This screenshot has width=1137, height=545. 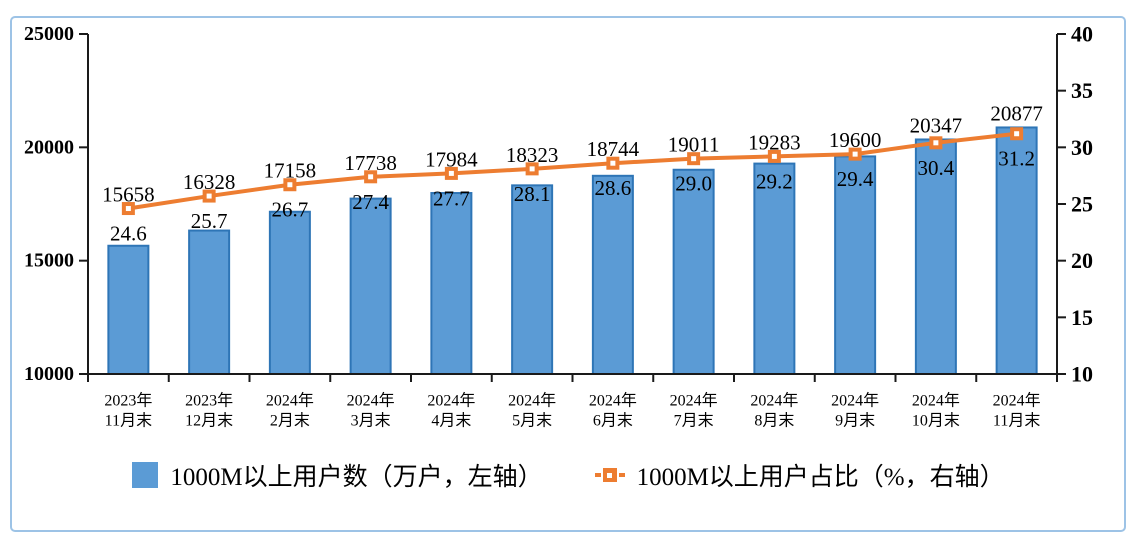 I want to click on bar-value-label: 17158, so click(x=290, y=171).